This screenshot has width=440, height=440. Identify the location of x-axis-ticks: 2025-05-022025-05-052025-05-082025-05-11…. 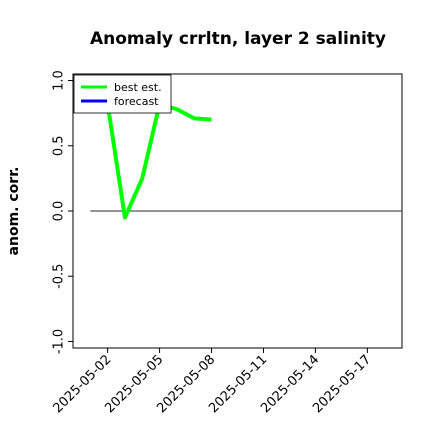
(212, 382).